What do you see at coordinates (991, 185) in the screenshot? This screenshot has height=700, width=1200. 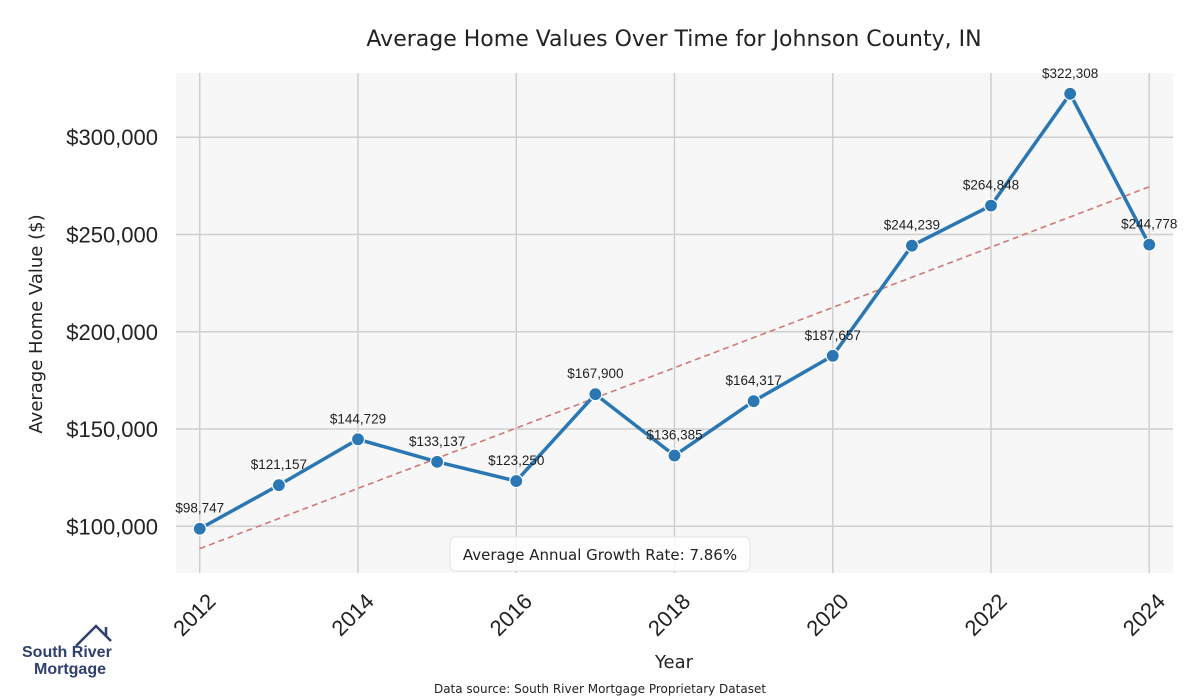 I see `data-label: $264,848` at bounding box center [991, 185].